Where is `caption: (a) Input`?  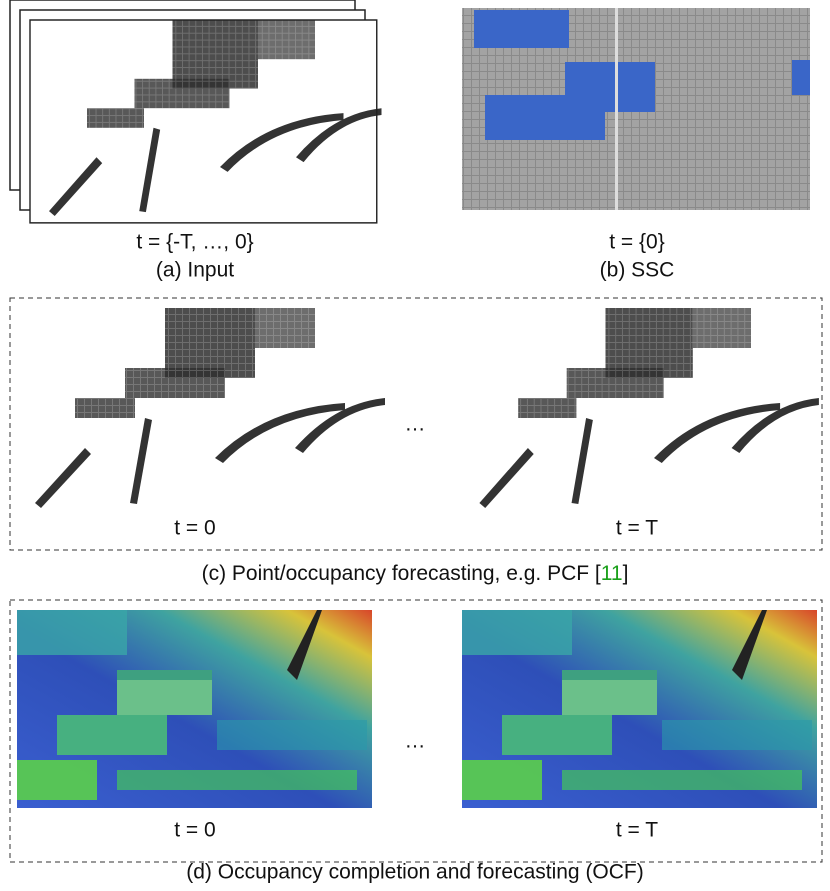 caption: (a) Input is located at coordinates (195, 270).